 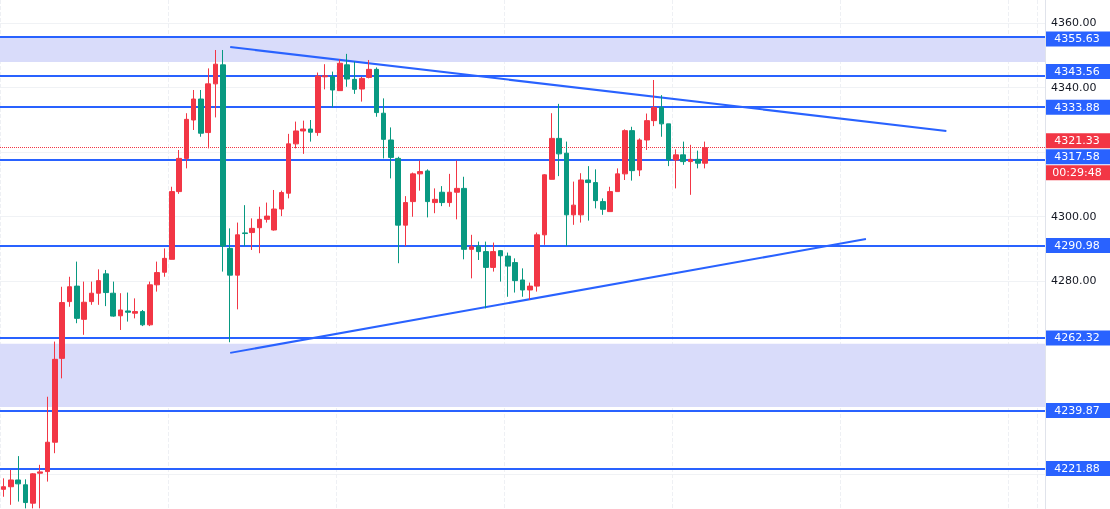 What do you see at coordinates (1077, 71) in the screenshot?
I see `ref-line-label: 4343.56` at bounding box center [1077, 71].